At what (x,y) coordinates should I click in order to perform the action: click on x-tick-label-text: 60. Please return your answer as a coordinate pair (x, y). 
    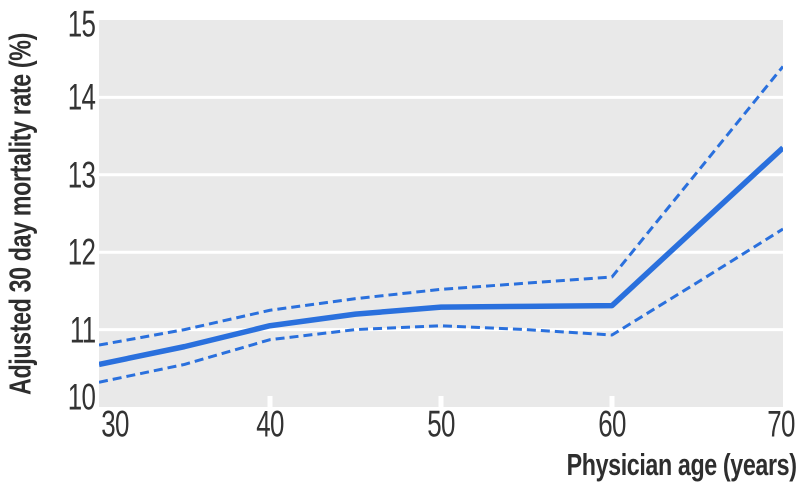
    Looking at the image, I should click on (612, 424).